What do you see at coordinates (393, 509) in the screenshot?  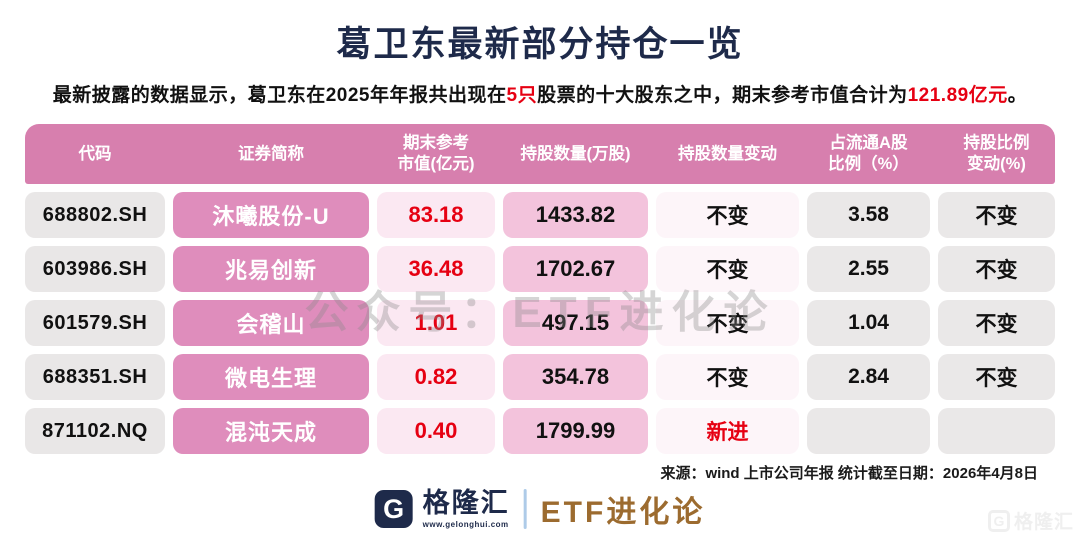 I see `gelonghui-logo-icon: G` at bounding box center [393, 509].